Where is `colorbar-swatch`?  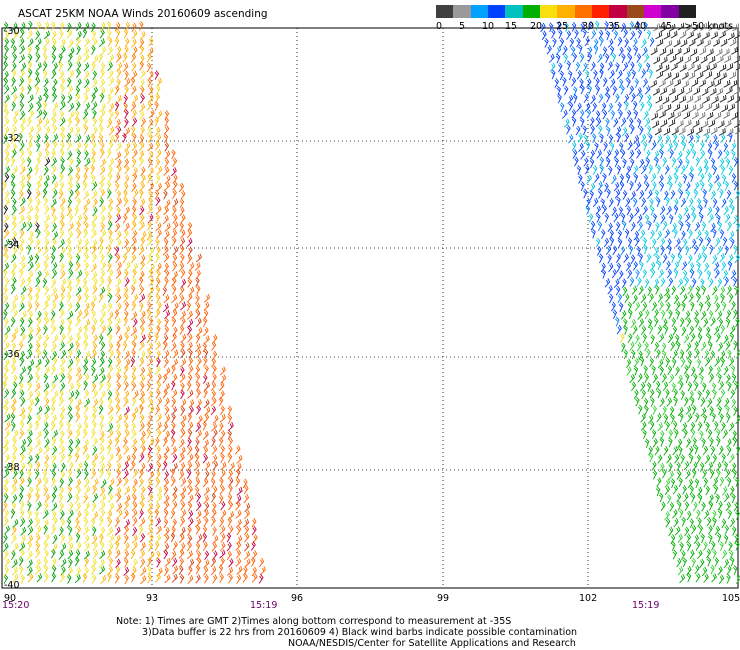
colorbar-swatch is located at coordinates (583, 11).